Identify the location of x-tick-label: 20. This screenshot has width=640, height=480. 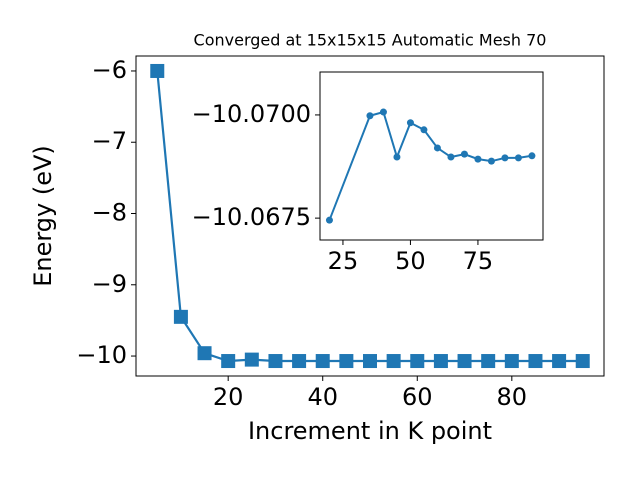
(228, 397).